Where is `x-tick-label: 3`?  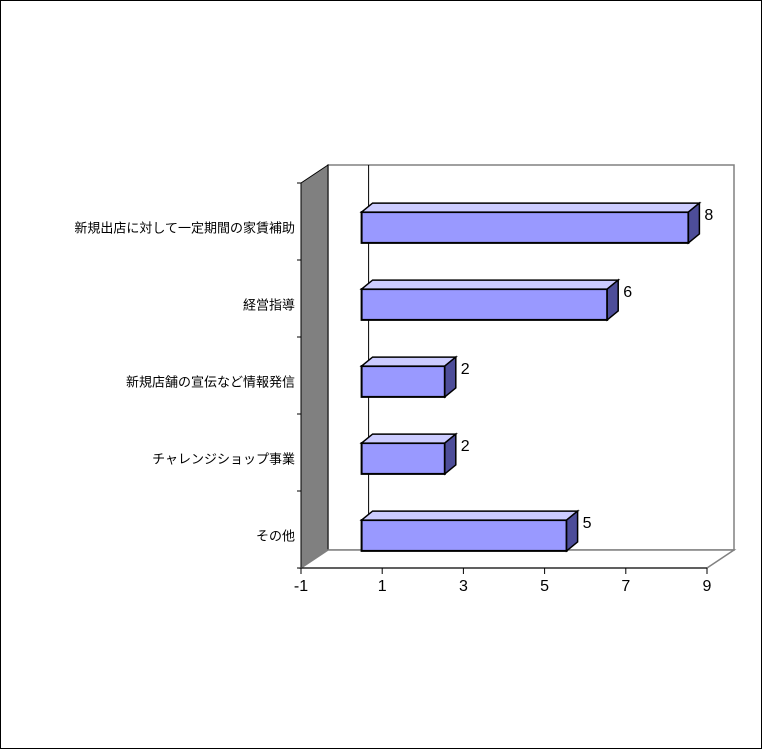 x-tick-label: 3 is located at coordinates (463, 586).